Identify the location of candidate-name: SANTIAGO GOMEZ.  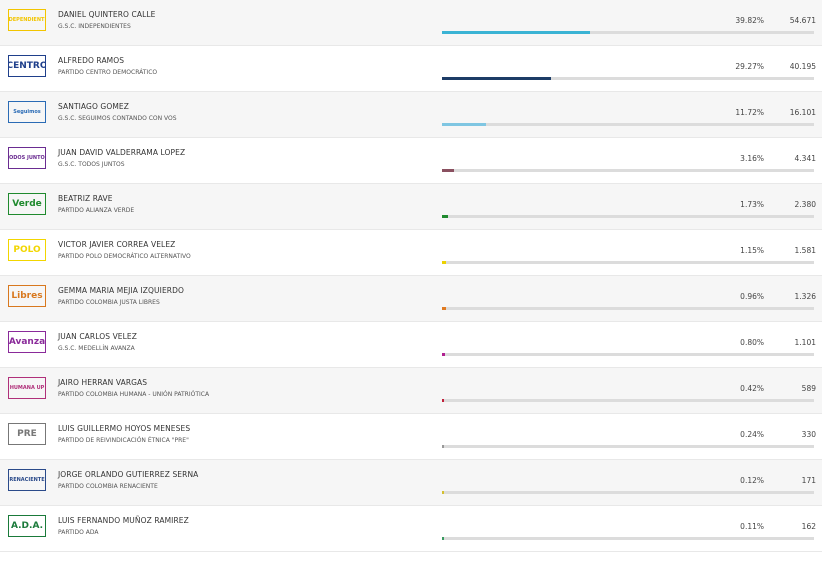
(93, 106).